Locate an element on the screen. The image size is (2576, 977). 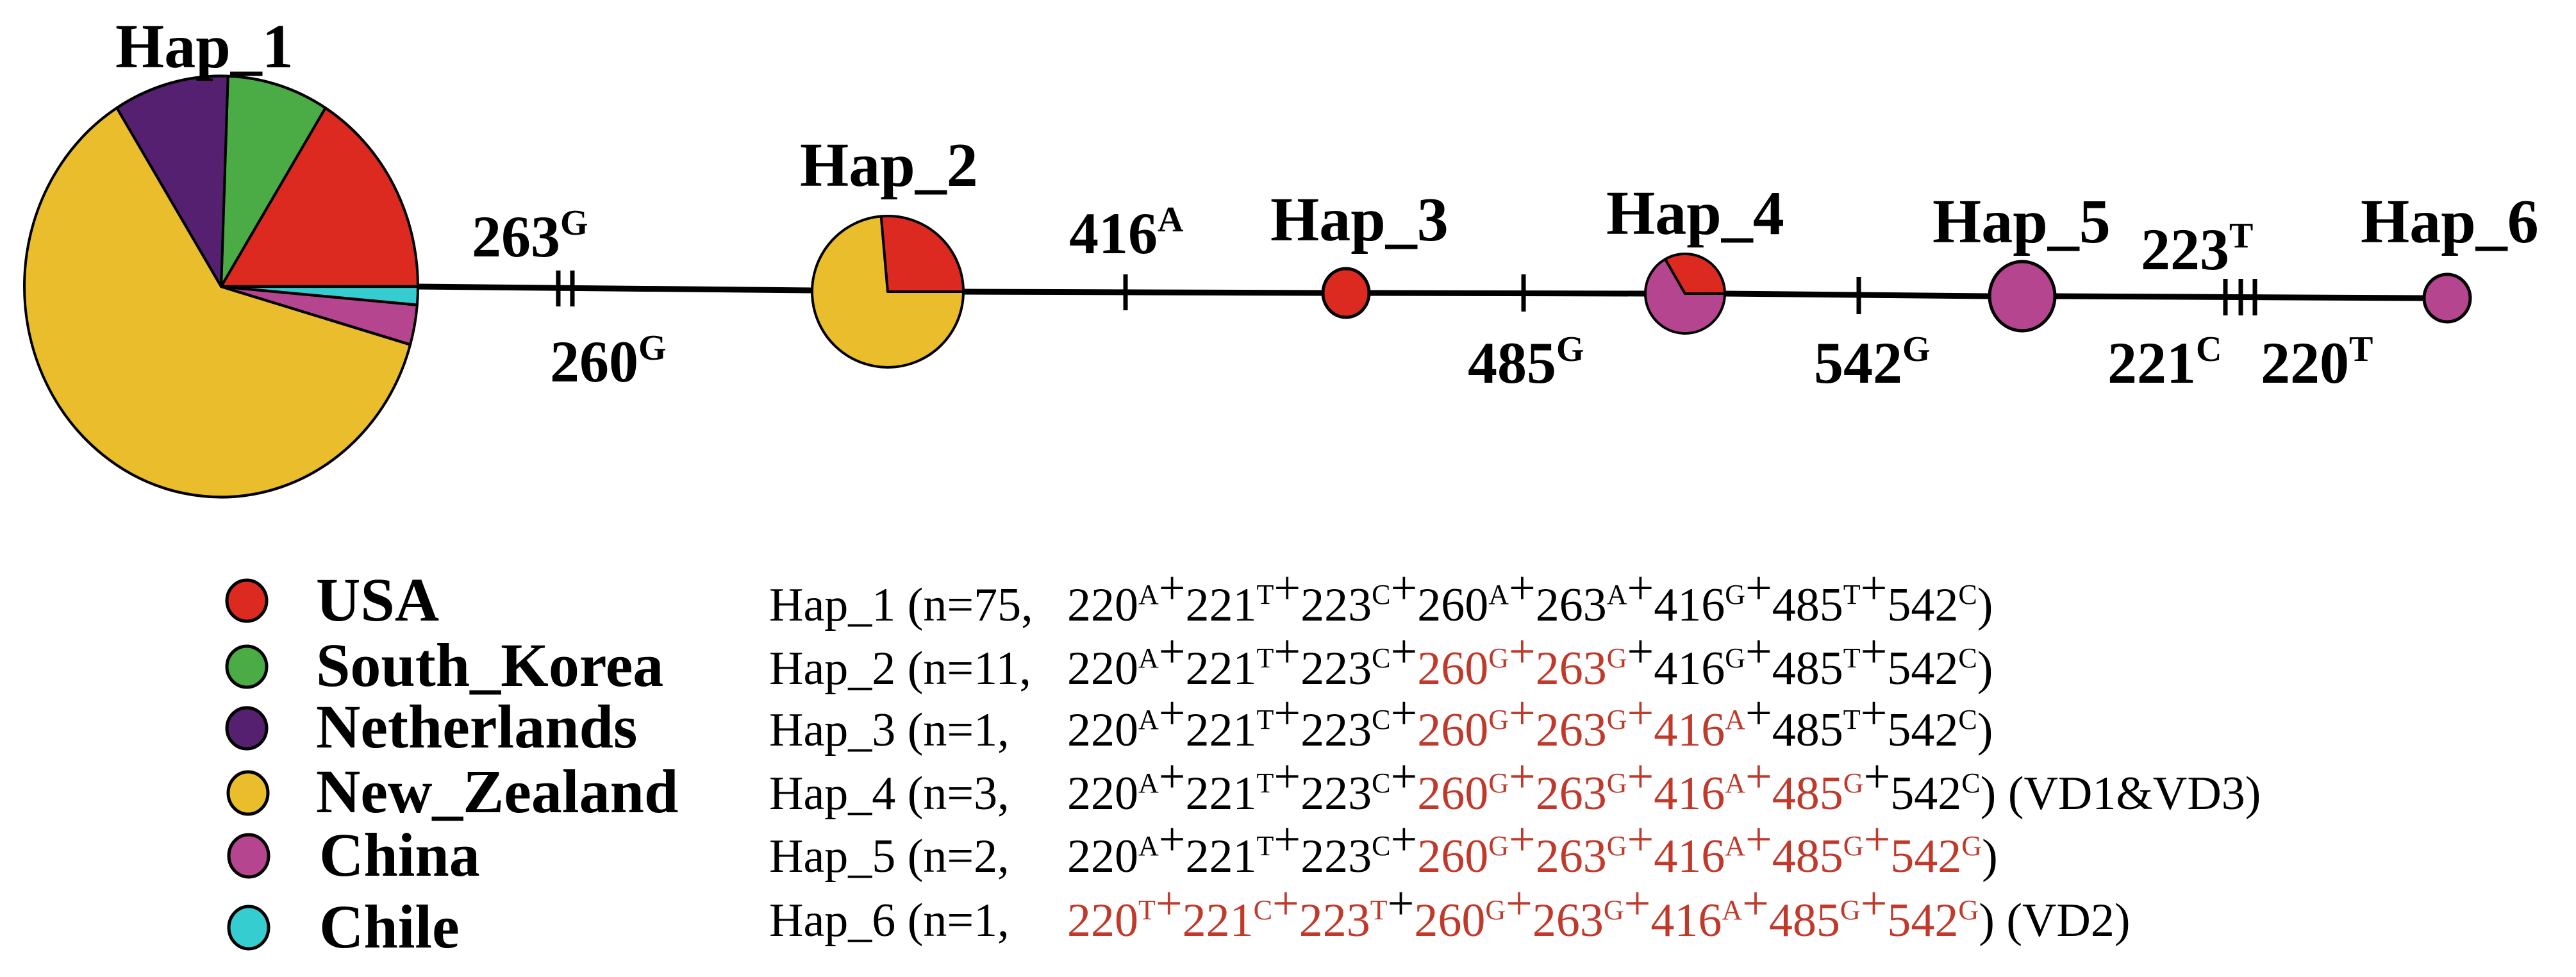
mutation-label-485: 485G is located at coordinates (1526, 363).